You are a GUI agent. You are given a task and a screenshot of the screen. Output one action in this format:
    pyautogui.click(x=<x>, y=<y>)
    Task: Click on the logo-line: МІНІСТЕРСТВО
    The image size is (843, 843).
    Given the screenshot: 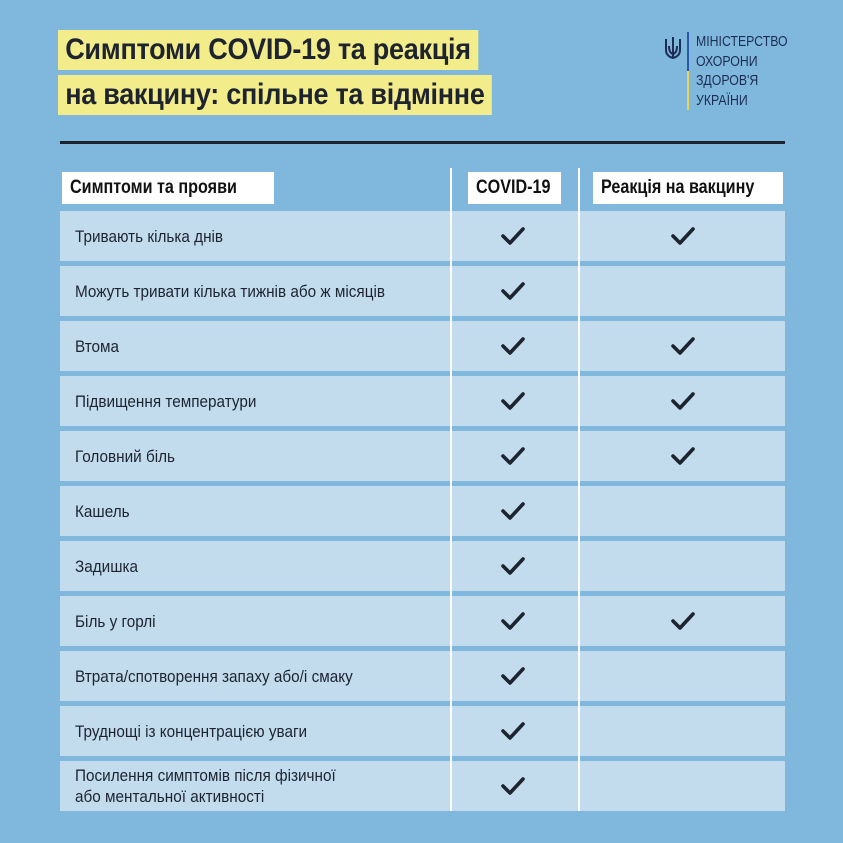 What is the action you would take?
    pyautogui.click(x=742, y=41)
    